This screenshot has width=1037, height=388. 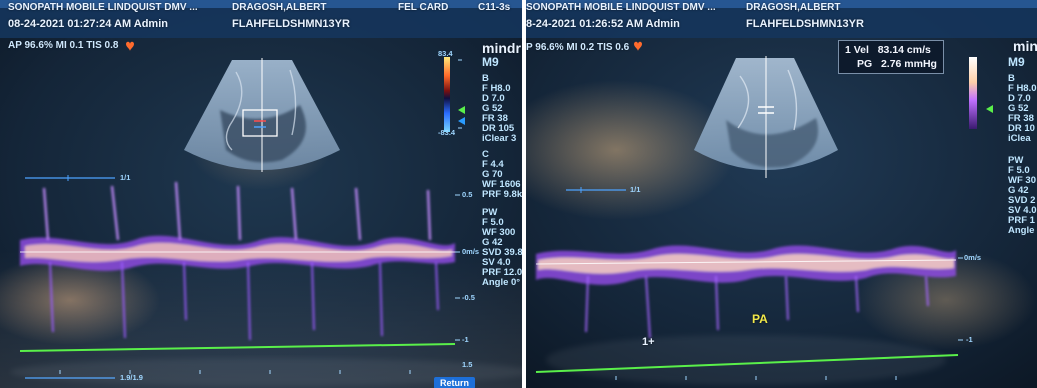 What do you see at coordinates (499, 138) in the screenshot?
I see `param: iClear 3` at bounding box center [499, 138].